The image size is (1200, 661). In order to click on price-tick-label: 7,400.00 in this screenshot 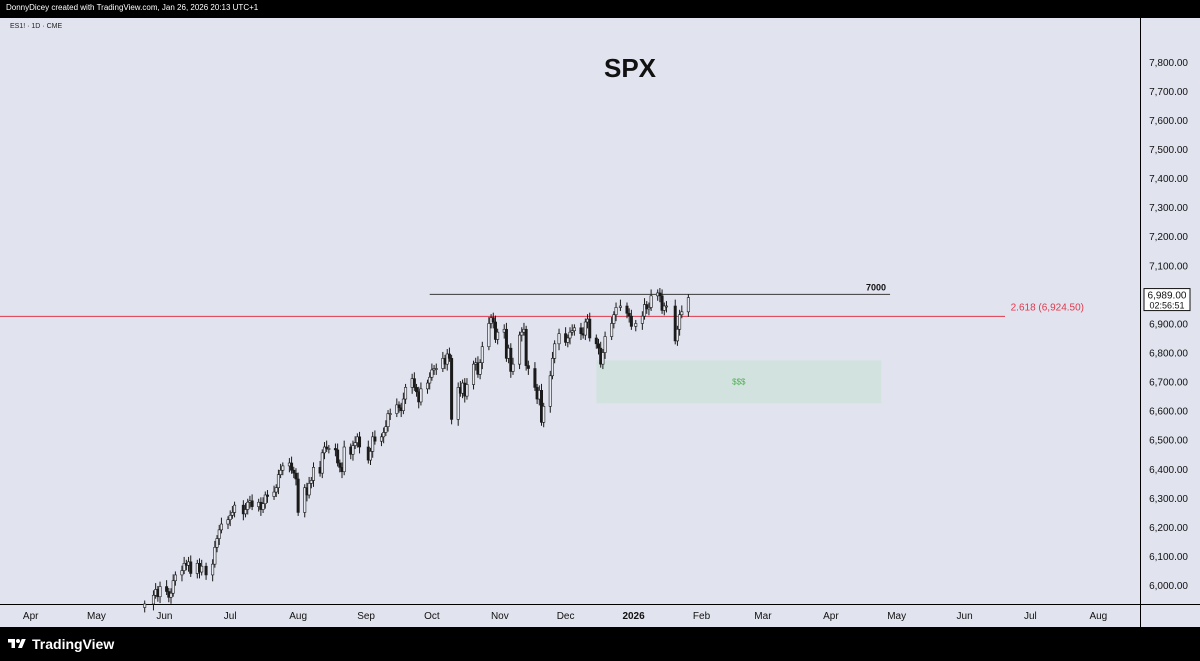, I will do `click(1168, 179)`.